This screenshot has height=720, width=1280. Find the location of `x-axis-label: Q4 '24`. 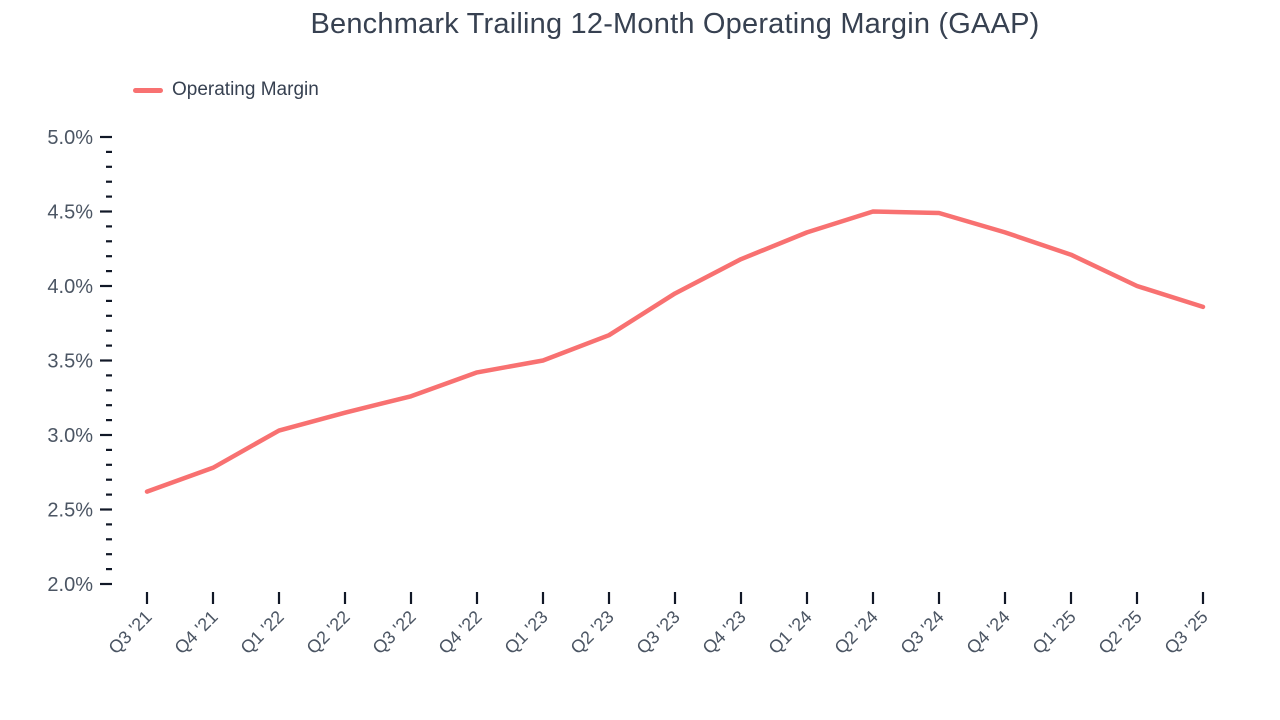

x-axis-label: Q4 '24 is located at coordinates (988, 632).